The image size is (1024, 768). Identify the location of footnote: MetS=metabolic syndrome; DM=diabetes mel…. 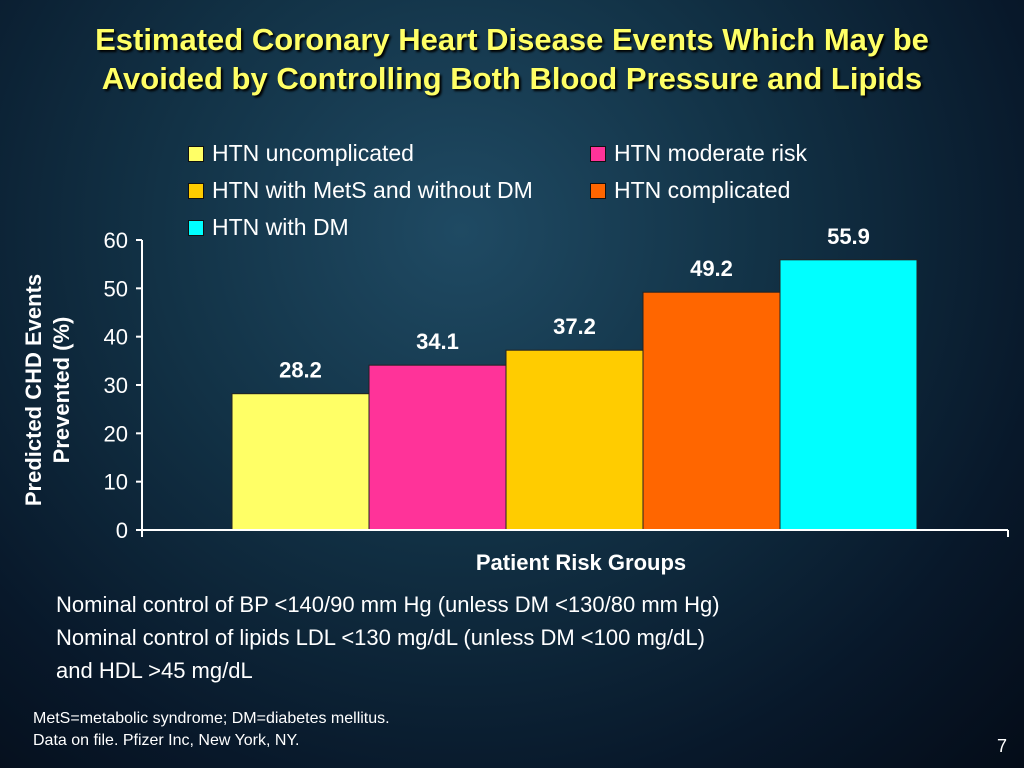
(211, 730).